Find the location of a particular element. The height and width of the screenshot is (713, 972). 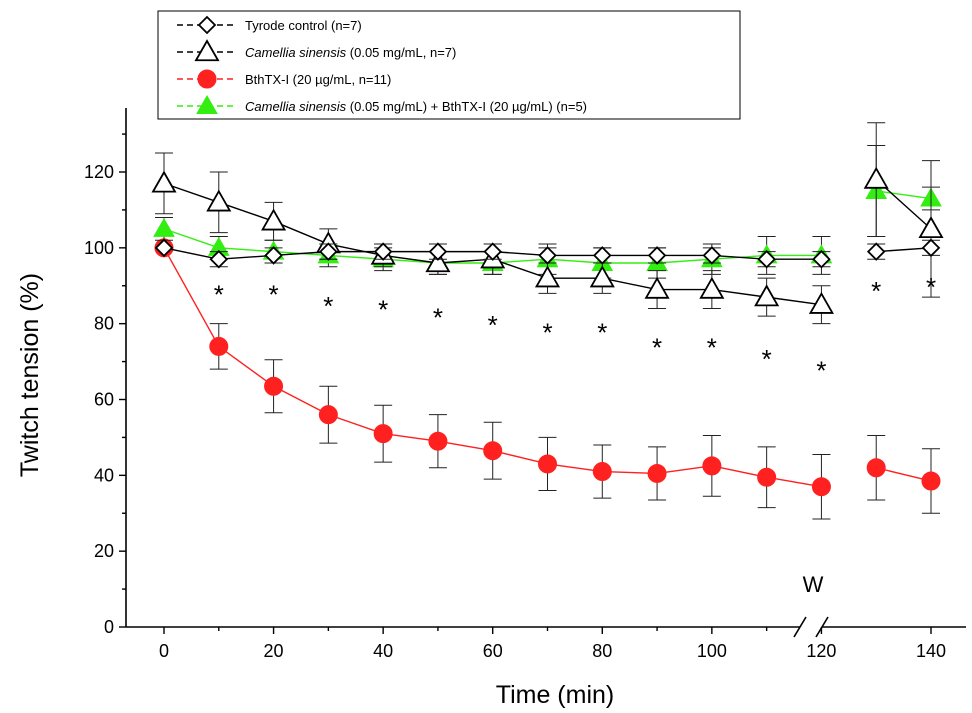

legend-label-part: BthTX-I (20 µg/mL, n=11) is located at coordinates (318, 79).